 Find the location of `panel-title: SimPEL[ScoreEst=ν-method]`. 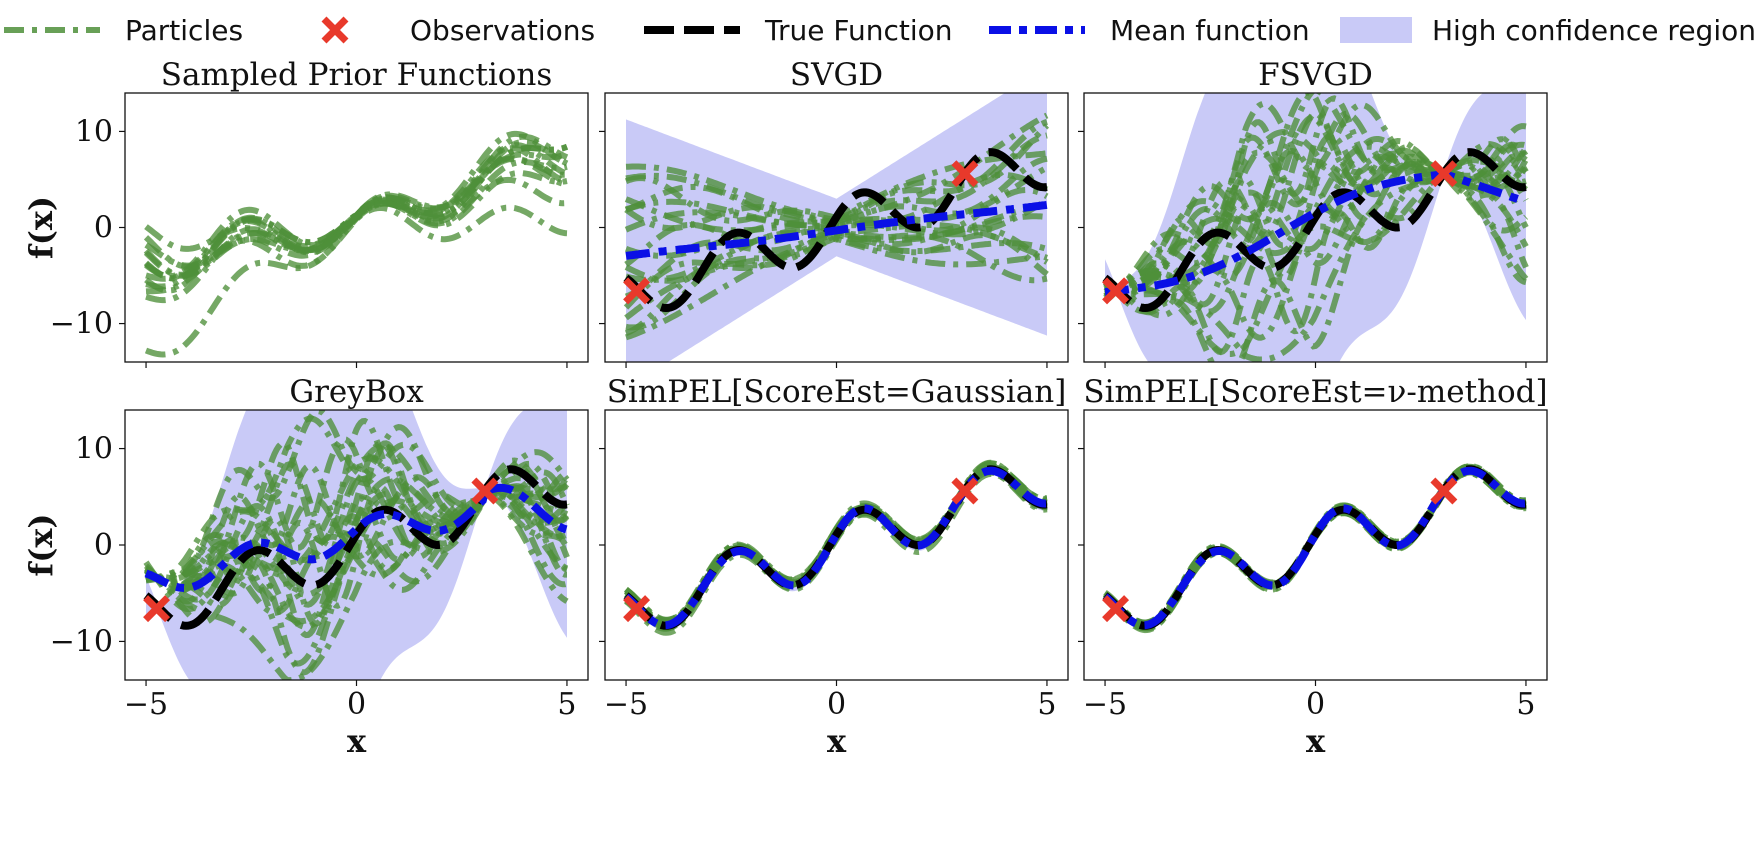

panel-title: SimPEL[ScoreEst=ν-method] is located at coordinates (1315, 392).